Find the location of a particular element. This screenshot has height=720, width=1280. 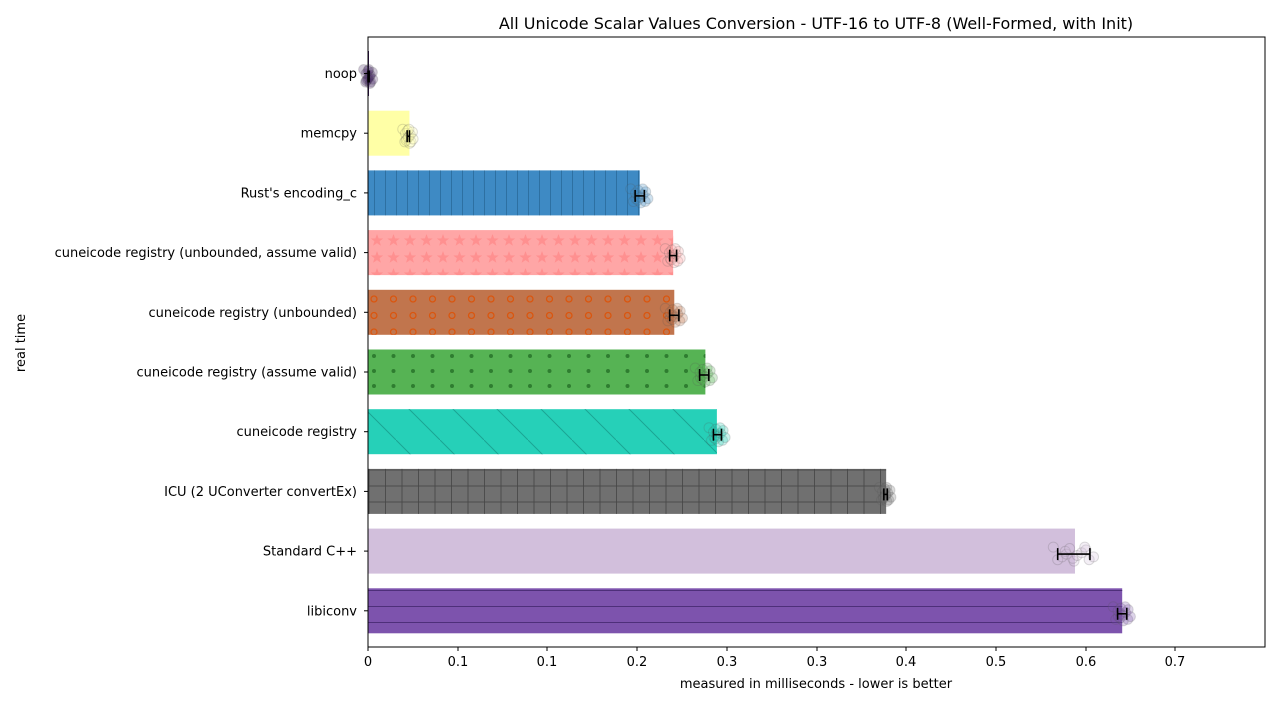

y-tick-label: cuneicode registry (assume valid) is located at coordinates (246, 373).